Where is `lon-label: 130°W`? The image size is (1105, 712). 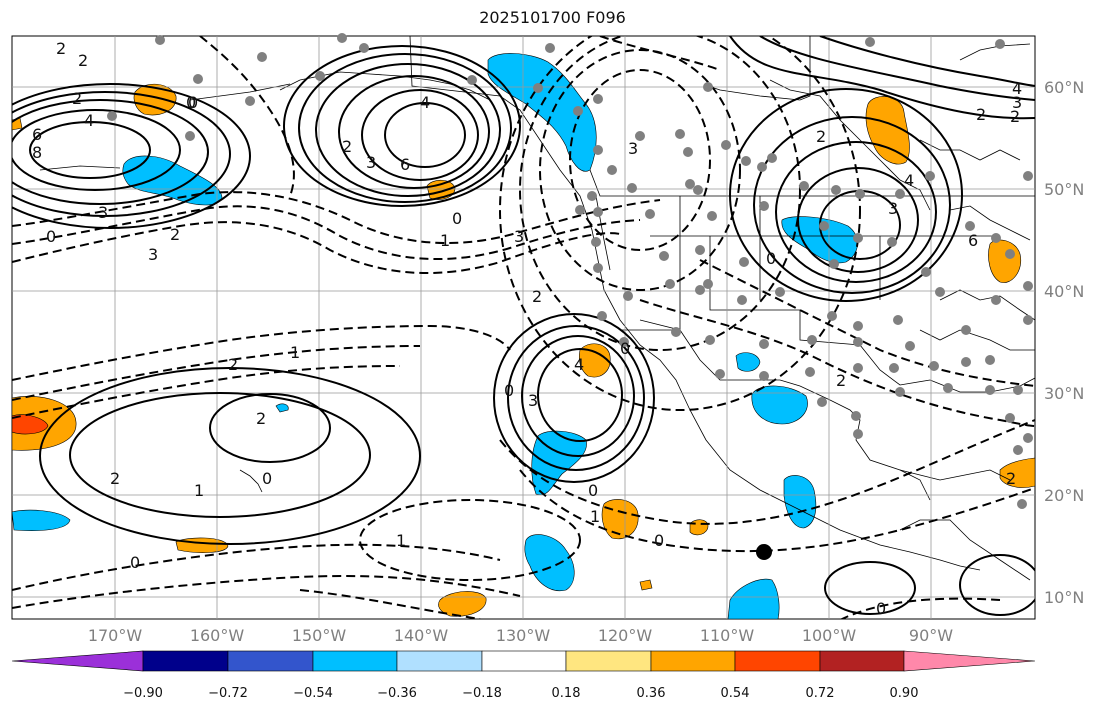 lon-label: 130°W is located at coordinates (523, 635).